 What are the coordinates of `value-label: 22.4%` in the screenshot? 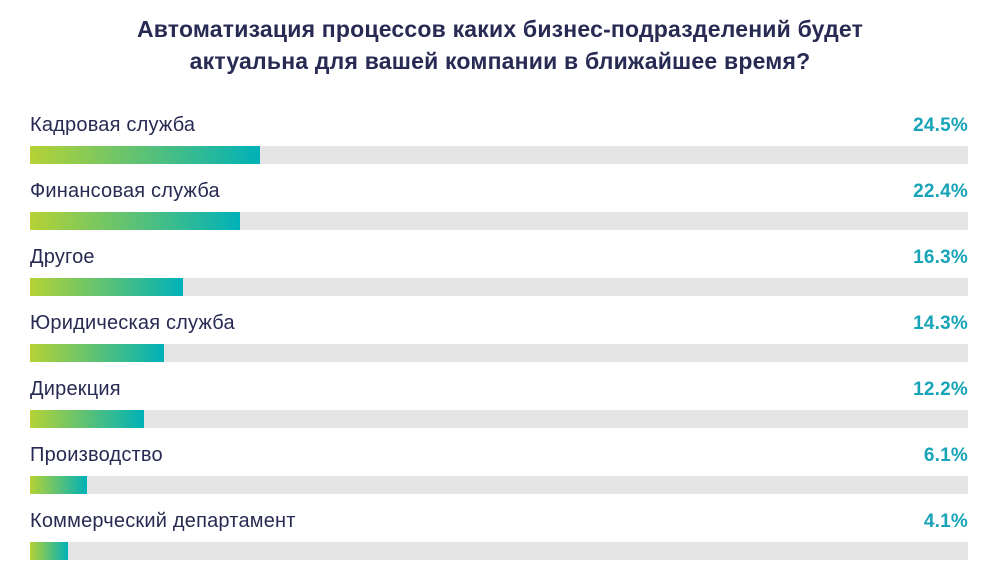 It's located at (940, 191).